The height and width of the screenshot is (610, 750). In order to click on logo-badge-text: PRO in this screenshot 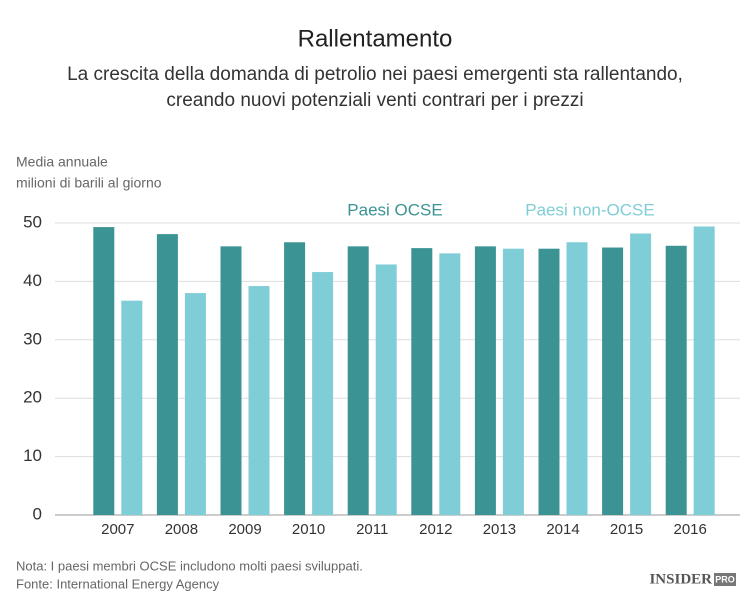, I will do `click(725, 579)`.